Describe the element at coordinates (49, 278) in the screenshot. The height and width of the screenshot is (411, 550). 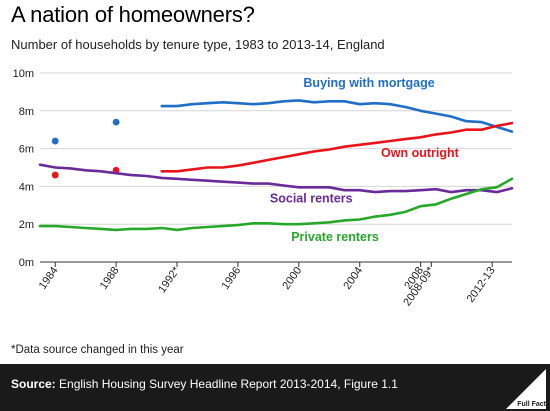
I see `x-tick-label: 1984` at that location.